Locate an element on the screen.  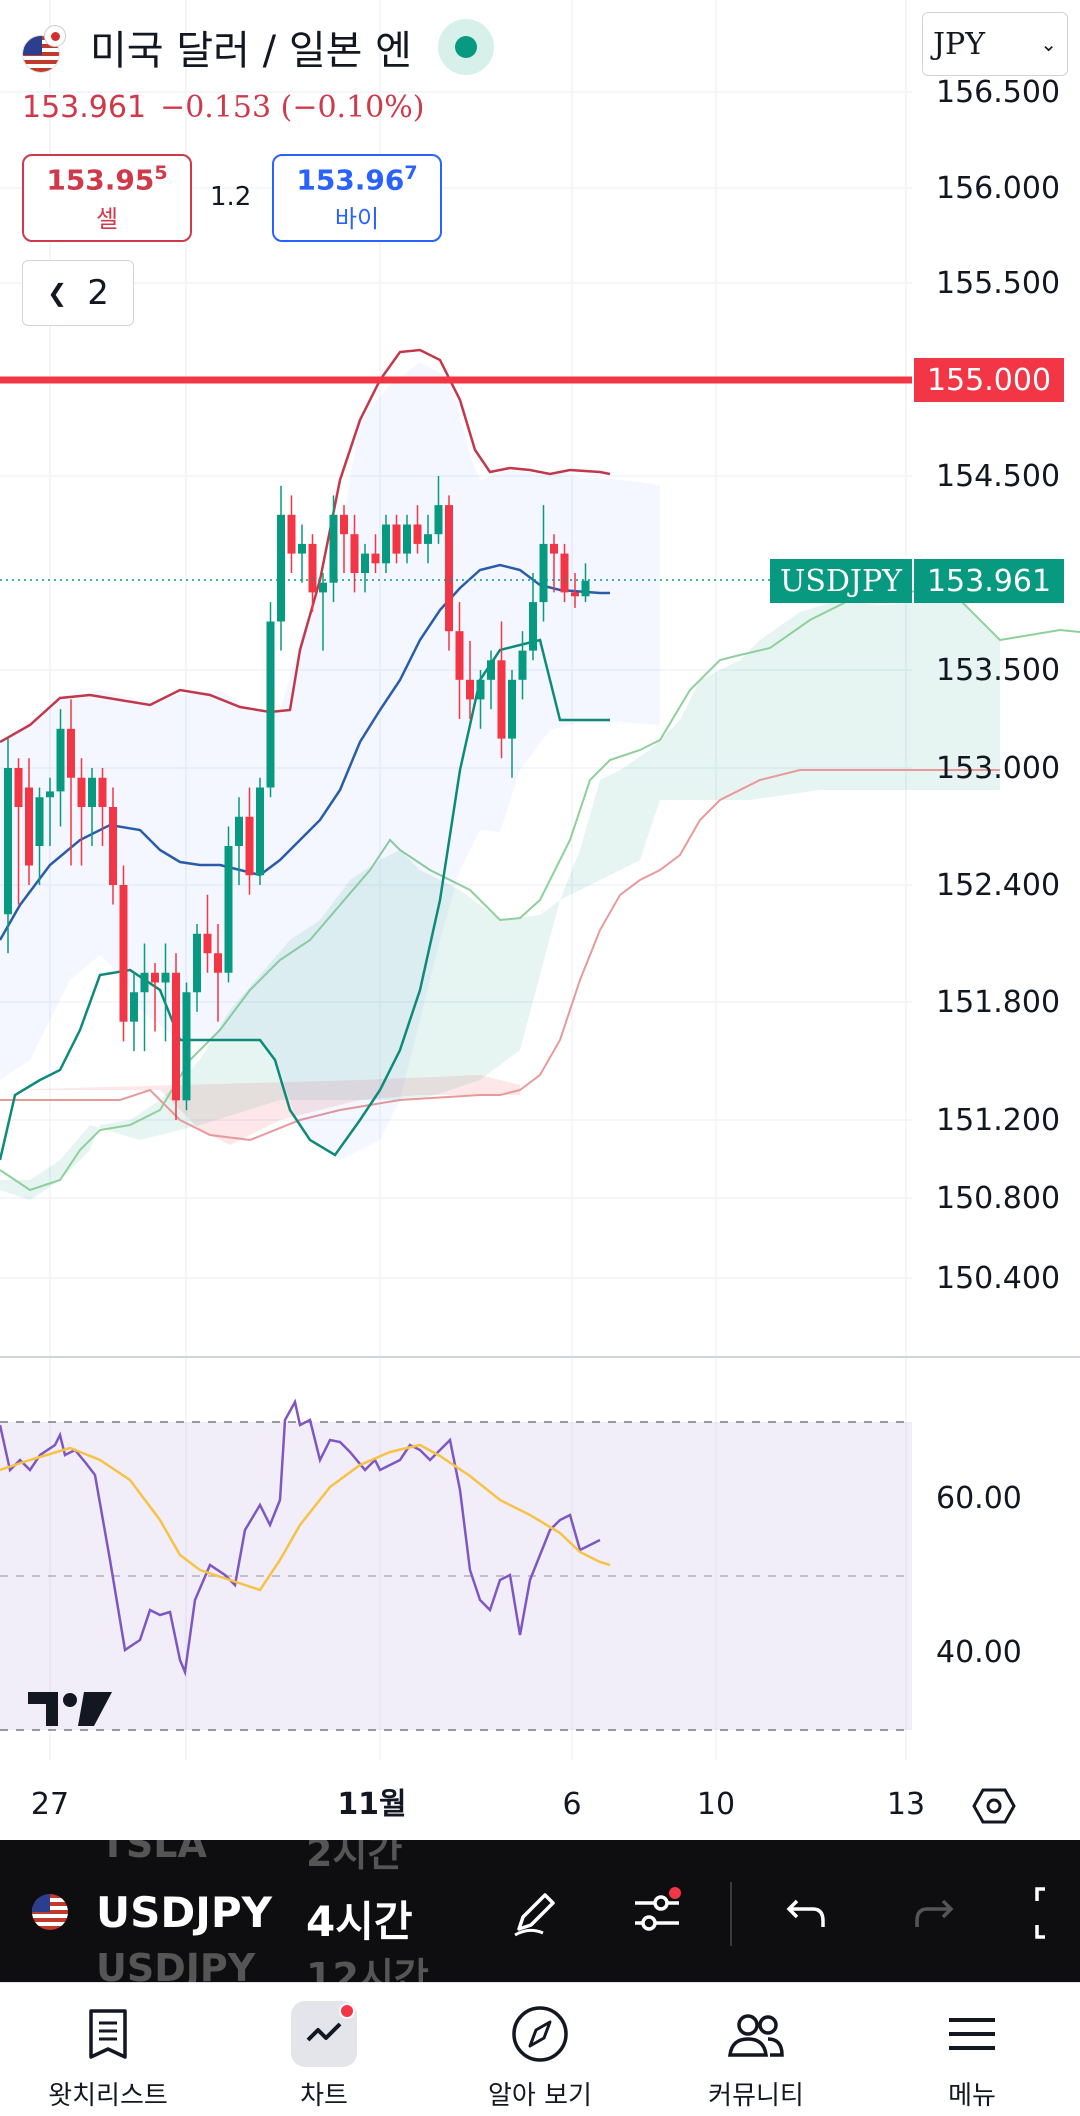
nav-community-label: 커뮤니티 is located at coordinates (756, 2096).